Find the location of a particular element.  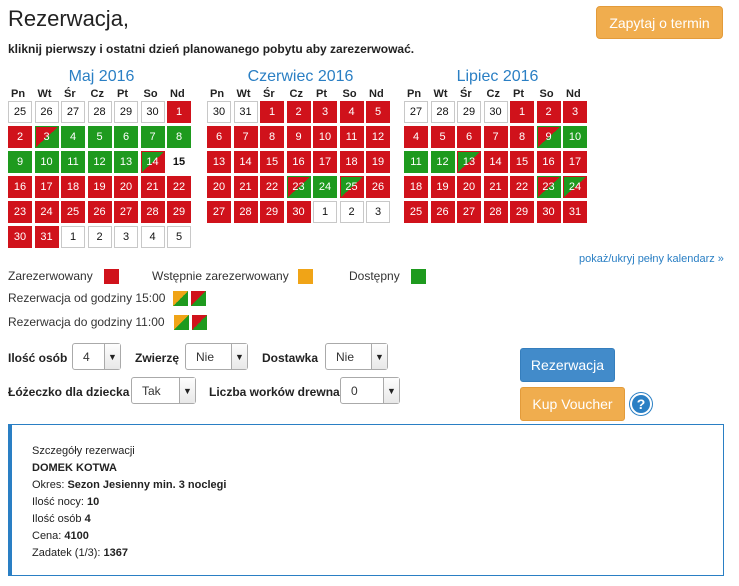

reserve-button: Rezerwacja is located at coordinates (567, 365).